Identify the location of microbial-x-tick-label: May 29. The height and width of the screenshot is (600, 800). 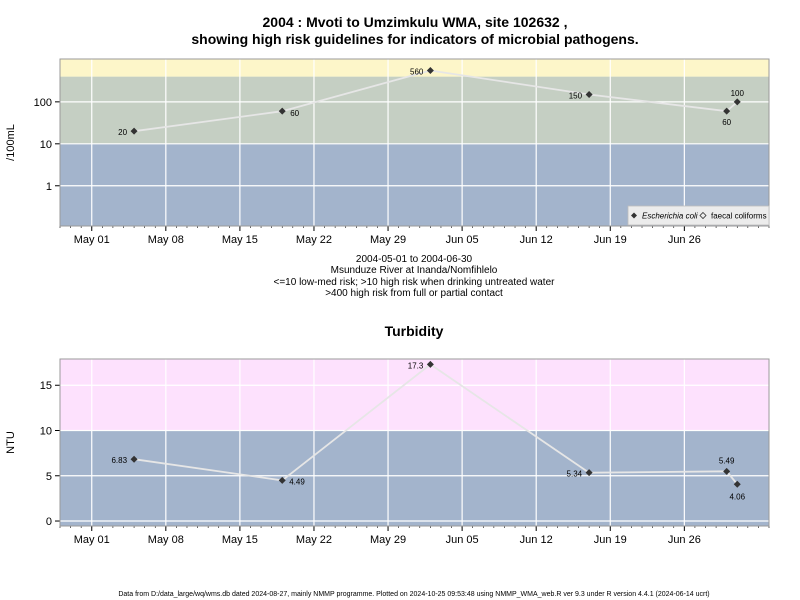
(388, 240).